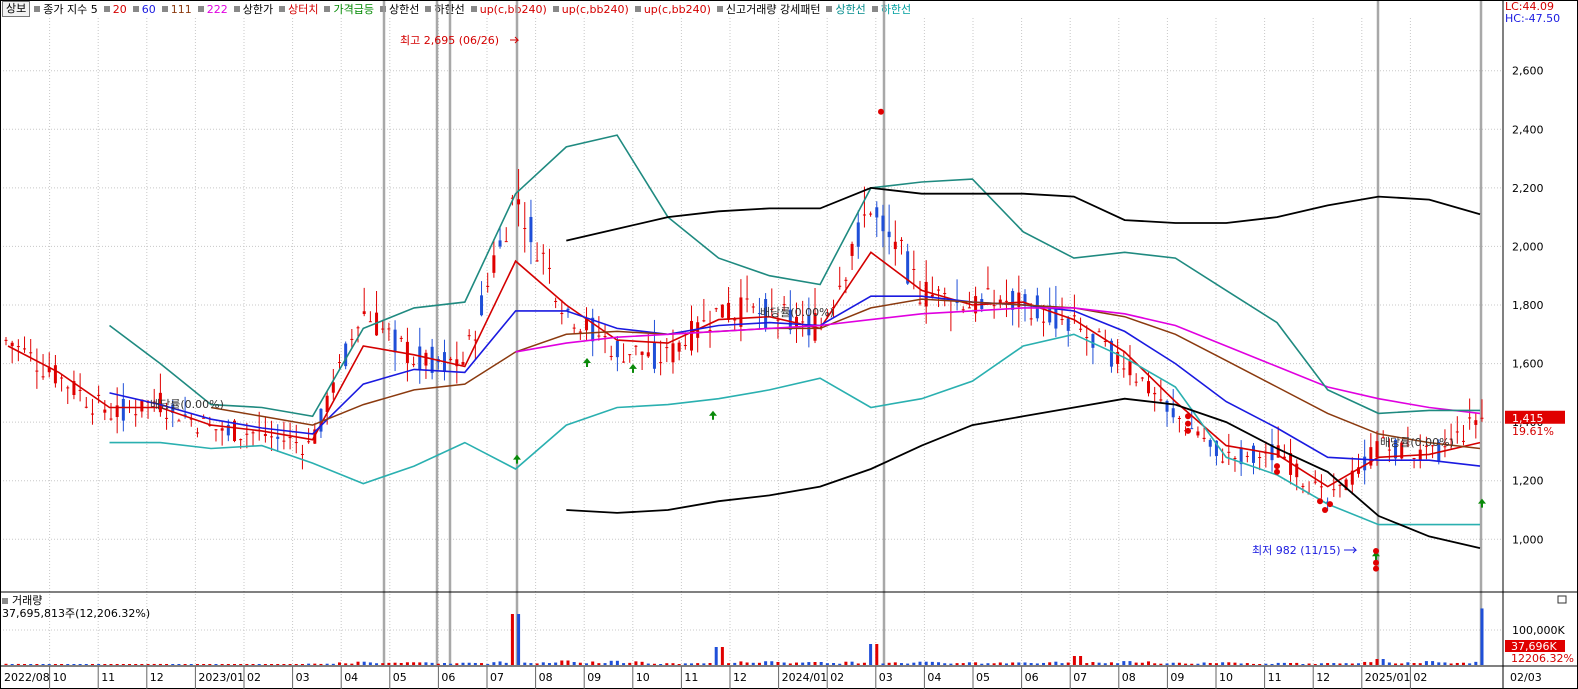 The width and height of the screenshot is (1578, 689). What do you see at coordinates (1080, 677) in the screenshot?
I see `x-tick-label: 07` at bounding box center [1080, 677].